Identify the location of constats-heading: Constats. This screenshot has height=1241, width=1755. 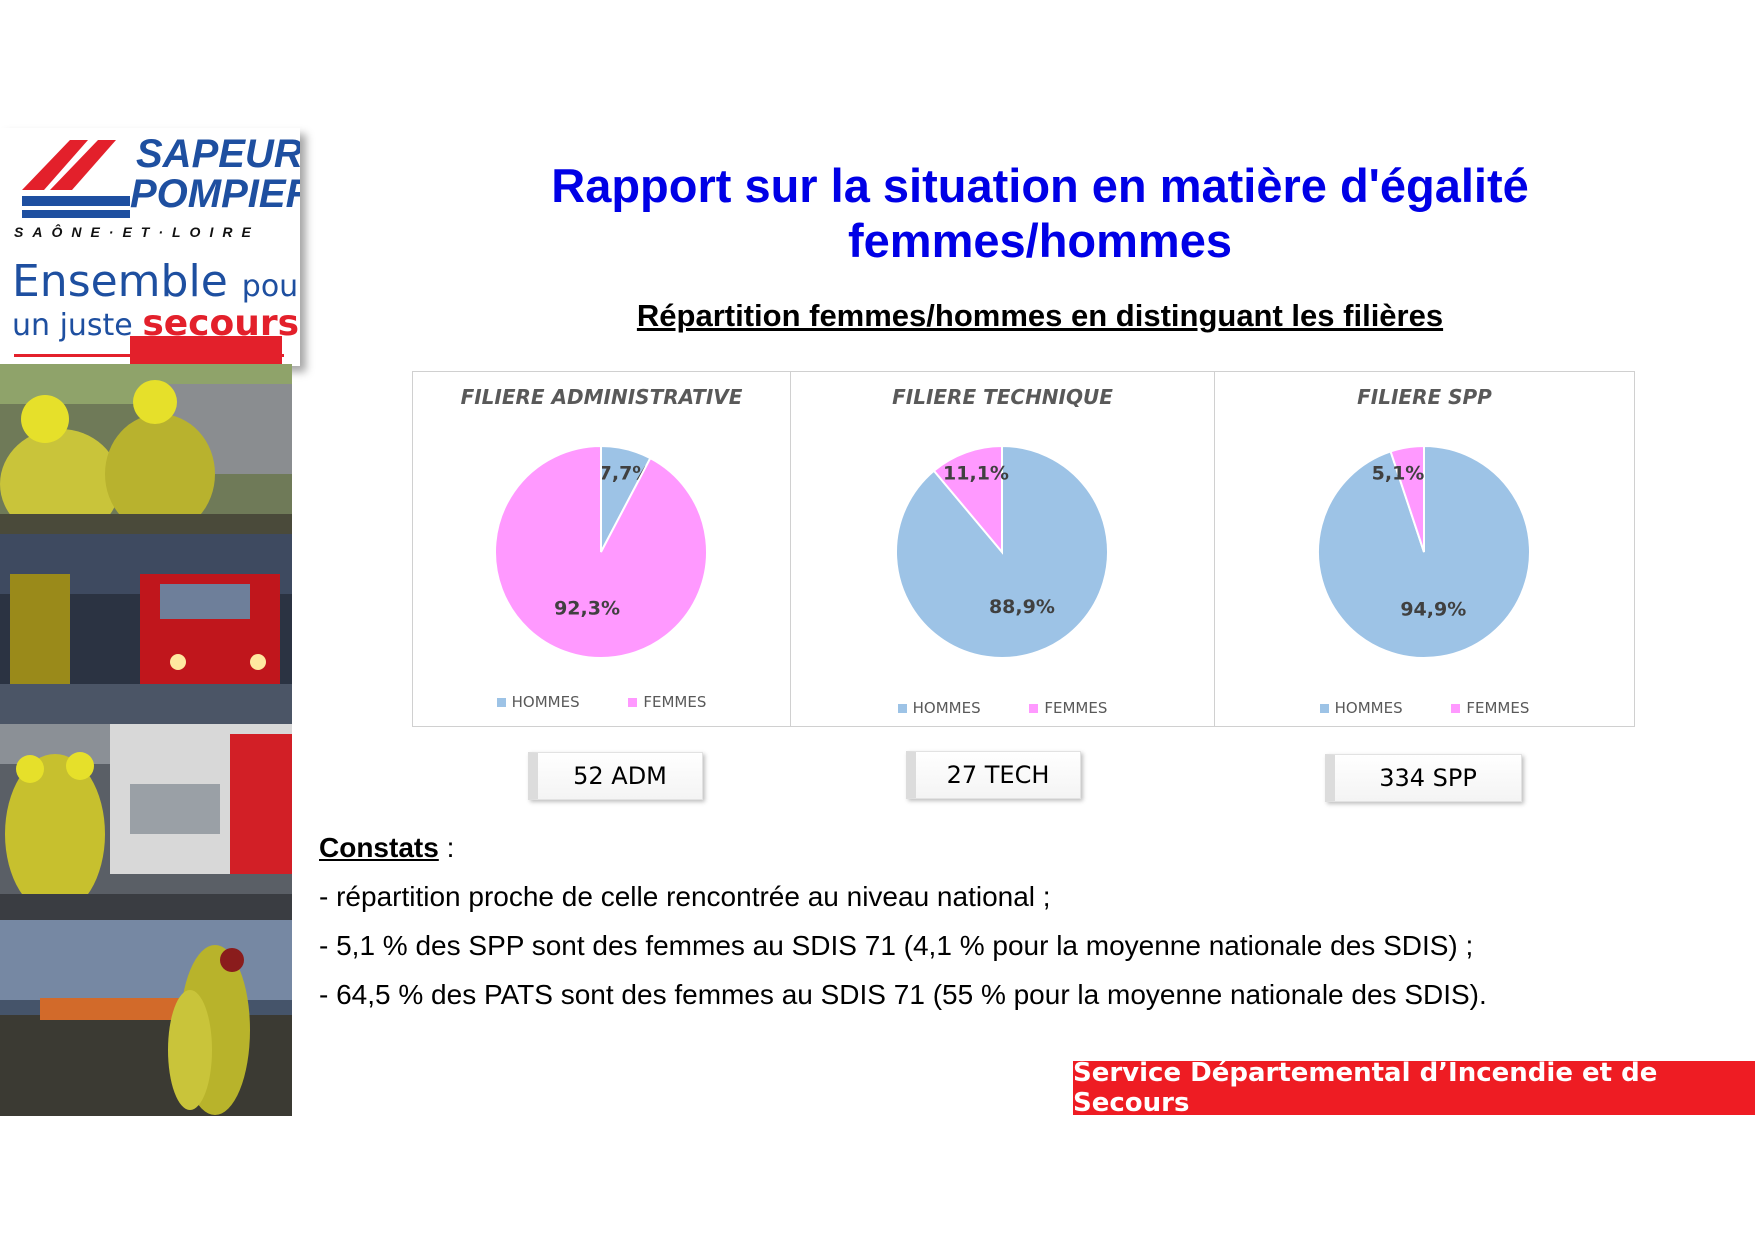
(379, 847).